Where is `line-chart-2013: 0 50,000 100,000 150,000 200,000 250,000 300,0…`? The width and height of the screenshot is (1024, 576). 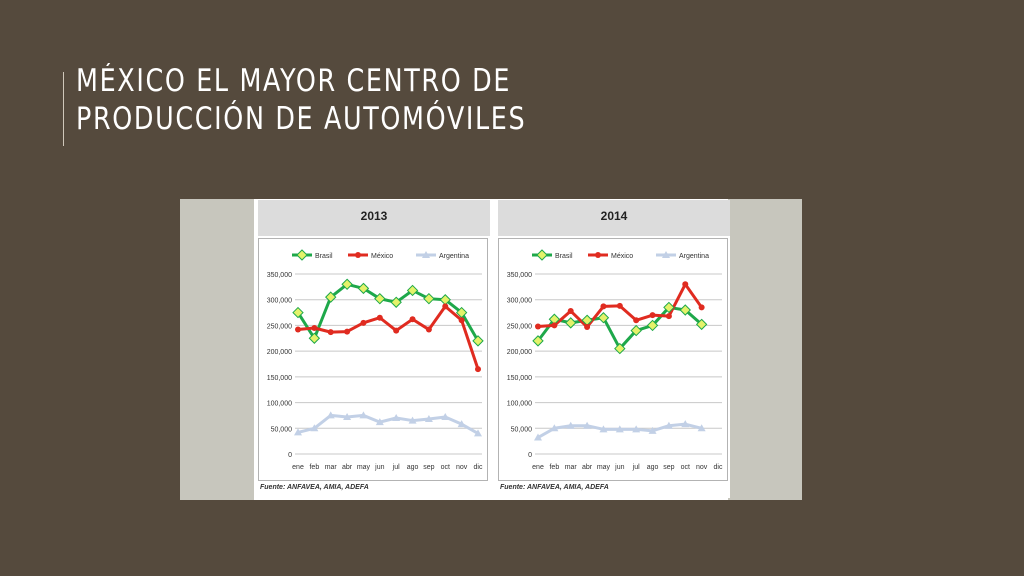
line-chart-2013: 0 50,000 100,000 150,000 200,000 250,000 300,0… is located at coordinates (375, 360).